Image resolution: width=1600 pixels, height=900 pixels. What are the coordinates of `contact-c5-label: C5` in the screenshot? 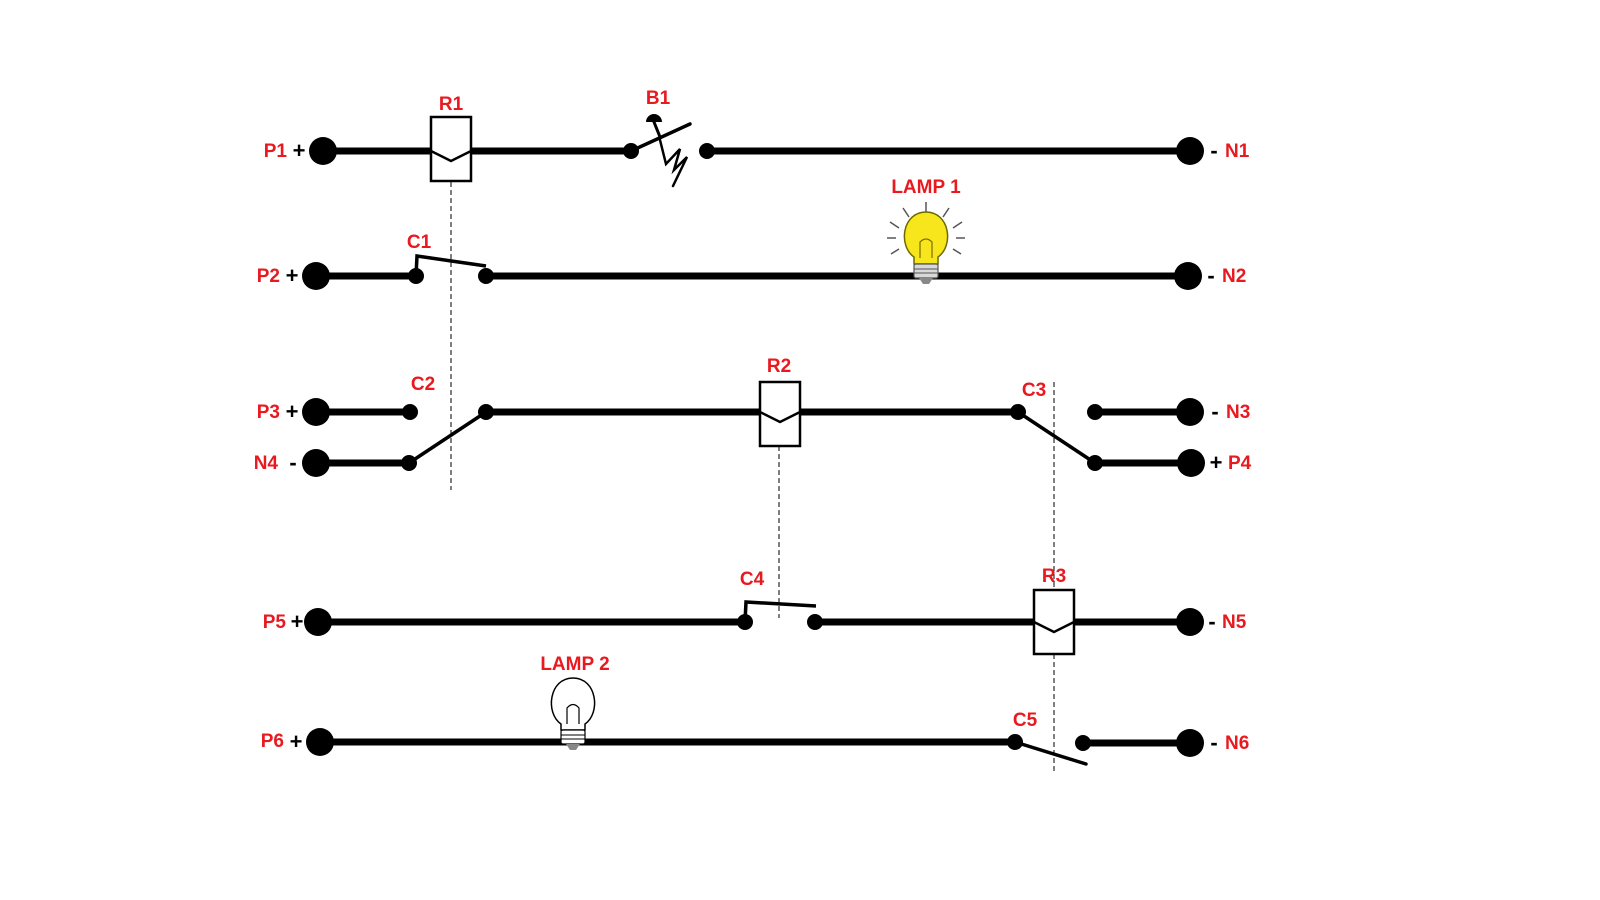 It's located at (1025, 720).